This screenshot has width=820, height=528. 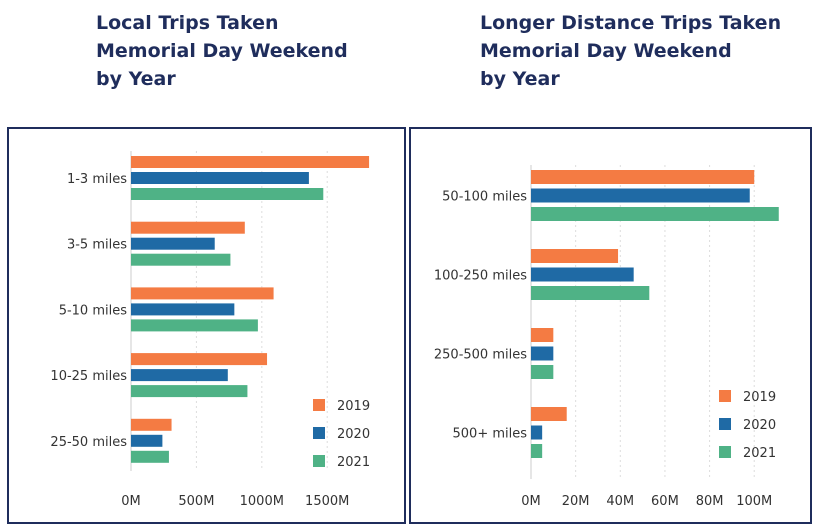 What do you see at coordinates (484, 197) in the screenshot?
I see `category-label: 50-100 miles` at bounding box center [484, 197].